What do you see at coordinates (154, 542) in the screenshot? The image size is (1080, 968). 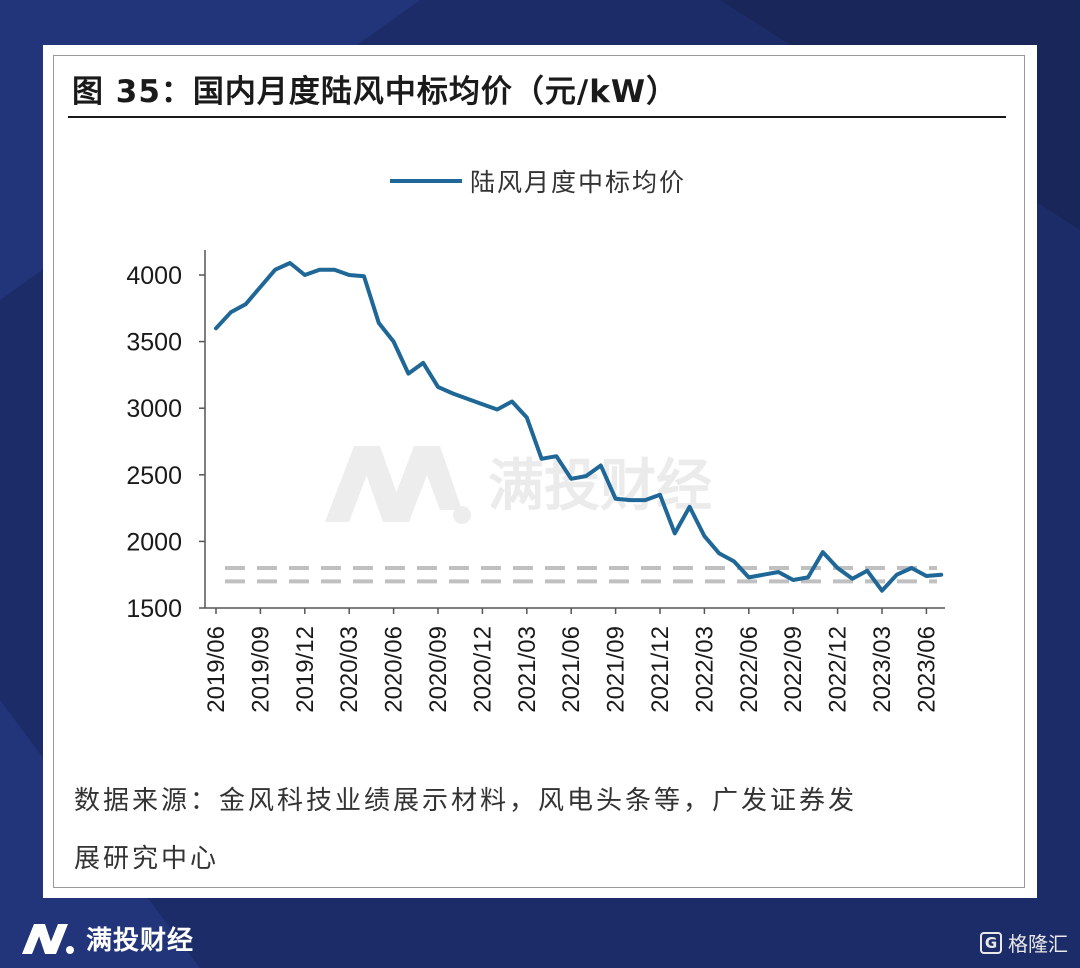 I see `y-tick-label: 2000` at bounding box center [154, 542].